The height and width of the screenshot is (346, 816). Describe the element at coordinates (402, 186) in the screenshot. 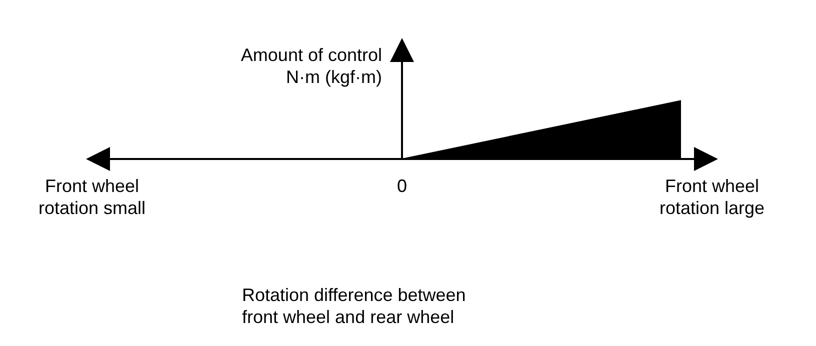

I see `x-tick-label: 0` at that location.